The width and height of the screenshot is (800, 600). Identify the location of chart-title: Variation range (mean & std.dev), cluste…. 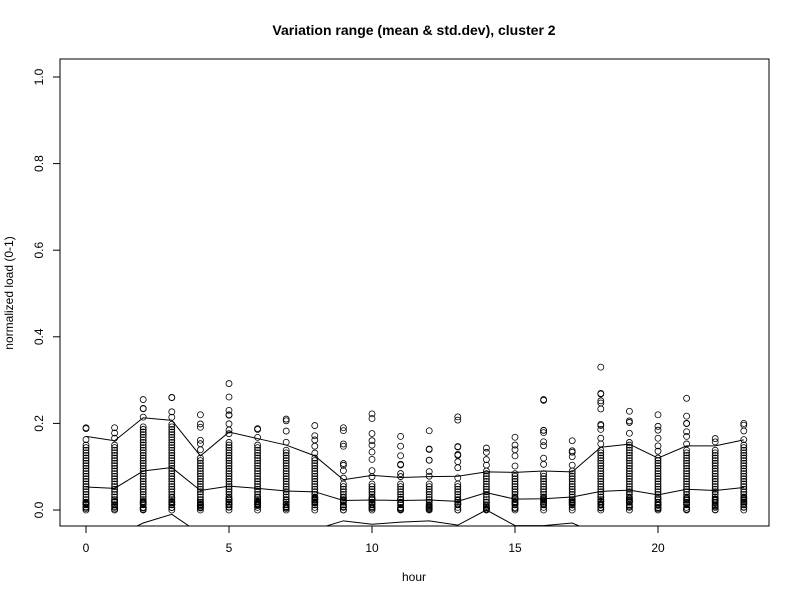
(413, 30).